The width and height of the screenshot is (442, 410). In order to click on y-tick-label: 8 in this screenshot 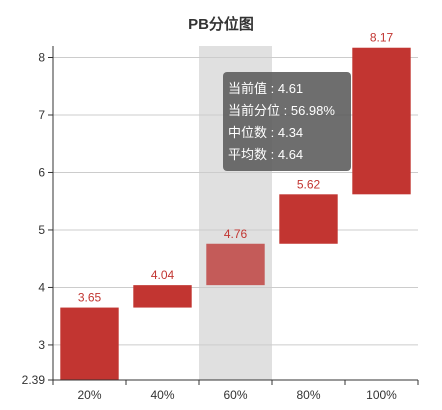, I will do `click(41, 57)`.